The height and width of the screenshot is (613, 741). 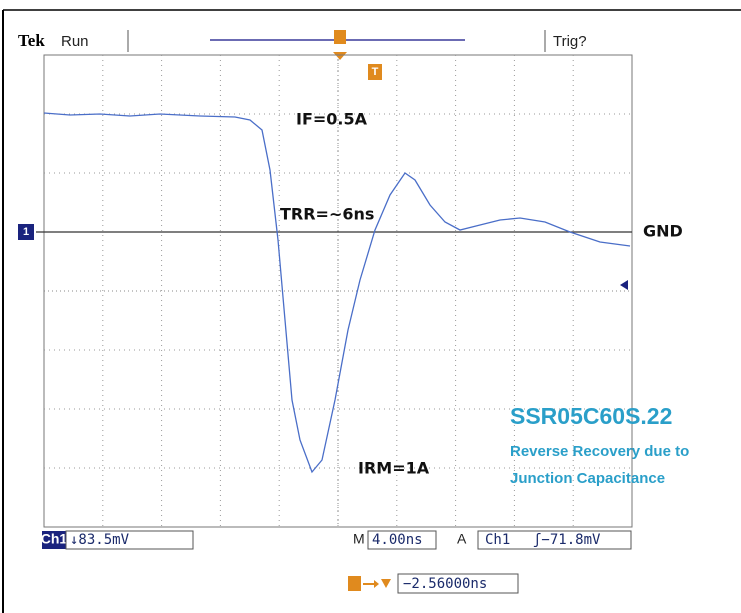 What do you see at coordinates (386, 583) in the screenshot?
I see `delay-arrow-head` at bounding box center [386, 583].